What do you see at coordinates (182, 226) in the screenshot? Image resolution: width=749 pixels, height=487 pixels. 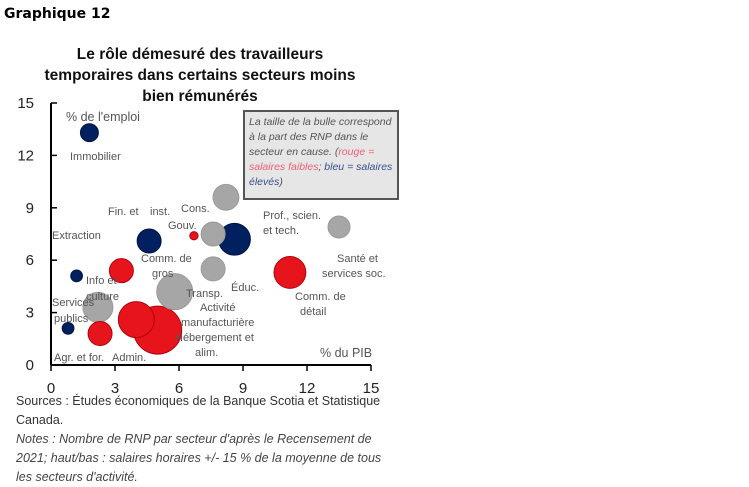 I see `bubble-label: Gouv.` at bounding box center [182, 226].